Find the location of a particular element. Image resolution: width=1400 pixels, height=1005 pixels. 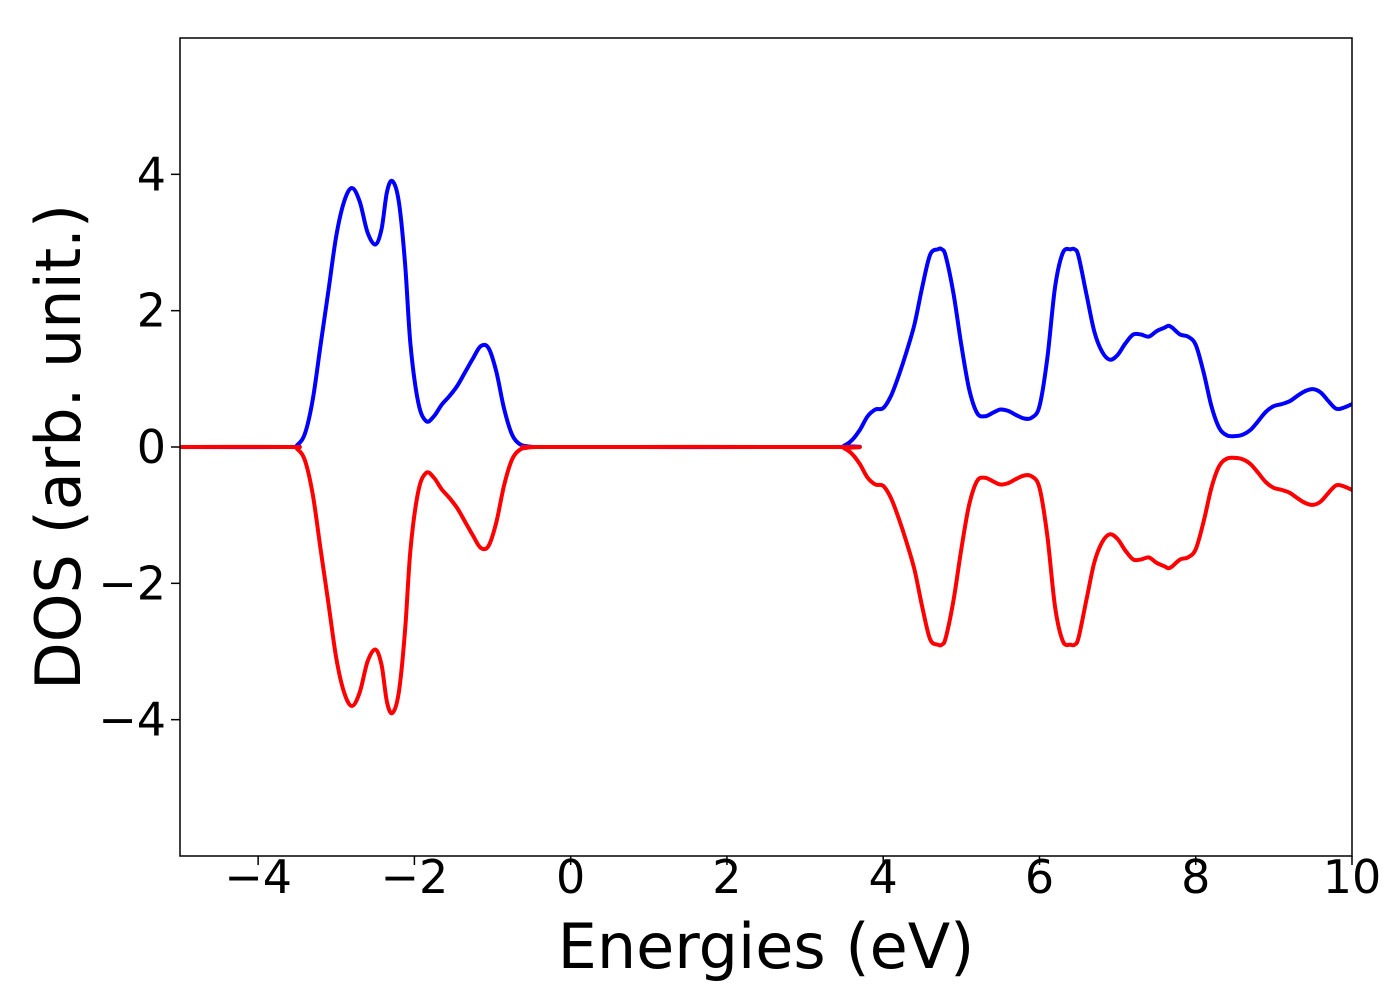

y-tick-label: 2 is located at coordinates (151, 311).